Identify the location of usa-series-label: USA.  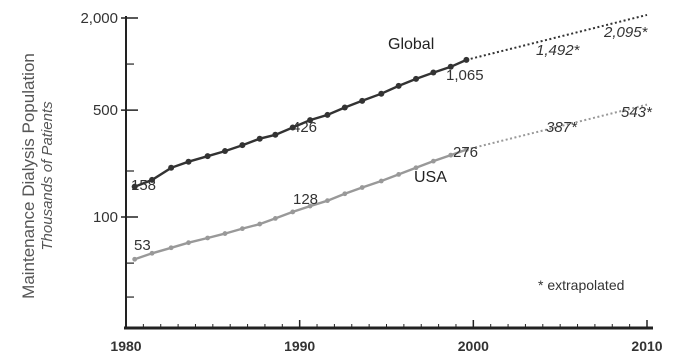
(430, 177).